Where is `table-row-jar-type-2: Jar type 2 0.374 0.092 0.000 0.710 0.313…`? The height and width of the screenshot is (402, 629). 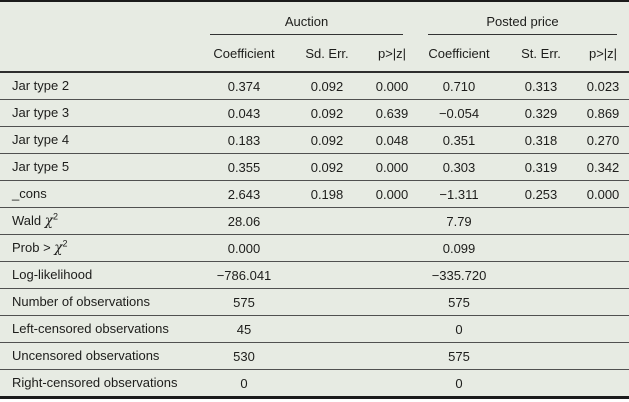 table-row-jar-type-2: Jar type 2 0.374 0.092 0.000 0.710 0.313… is located at coordinates (314, 86).